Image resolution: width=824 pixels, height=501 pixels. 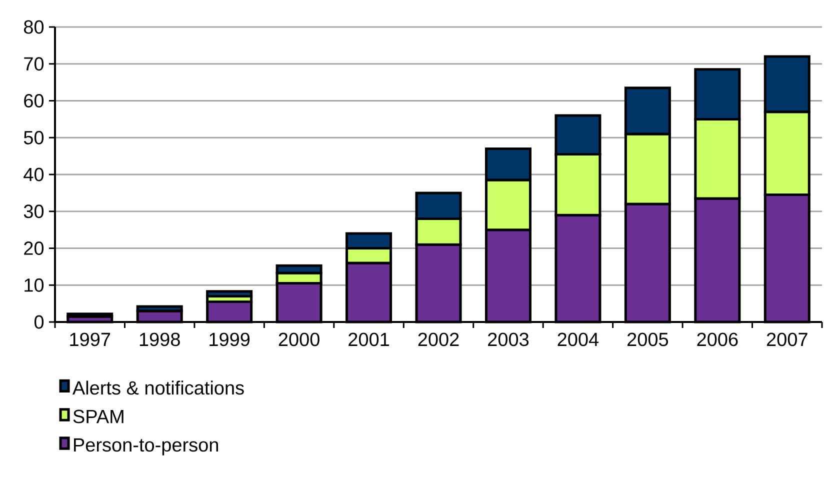 I want to click on x-tick-label: 2005, so click(x=648, y=339).